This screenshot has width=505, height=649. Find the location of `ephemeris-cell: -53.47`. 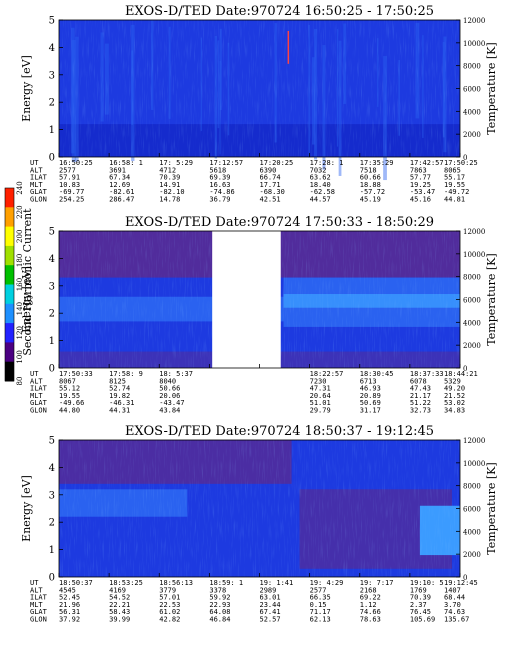

ephemeris-cell: -53.47 is located at coordinates (422, 192).